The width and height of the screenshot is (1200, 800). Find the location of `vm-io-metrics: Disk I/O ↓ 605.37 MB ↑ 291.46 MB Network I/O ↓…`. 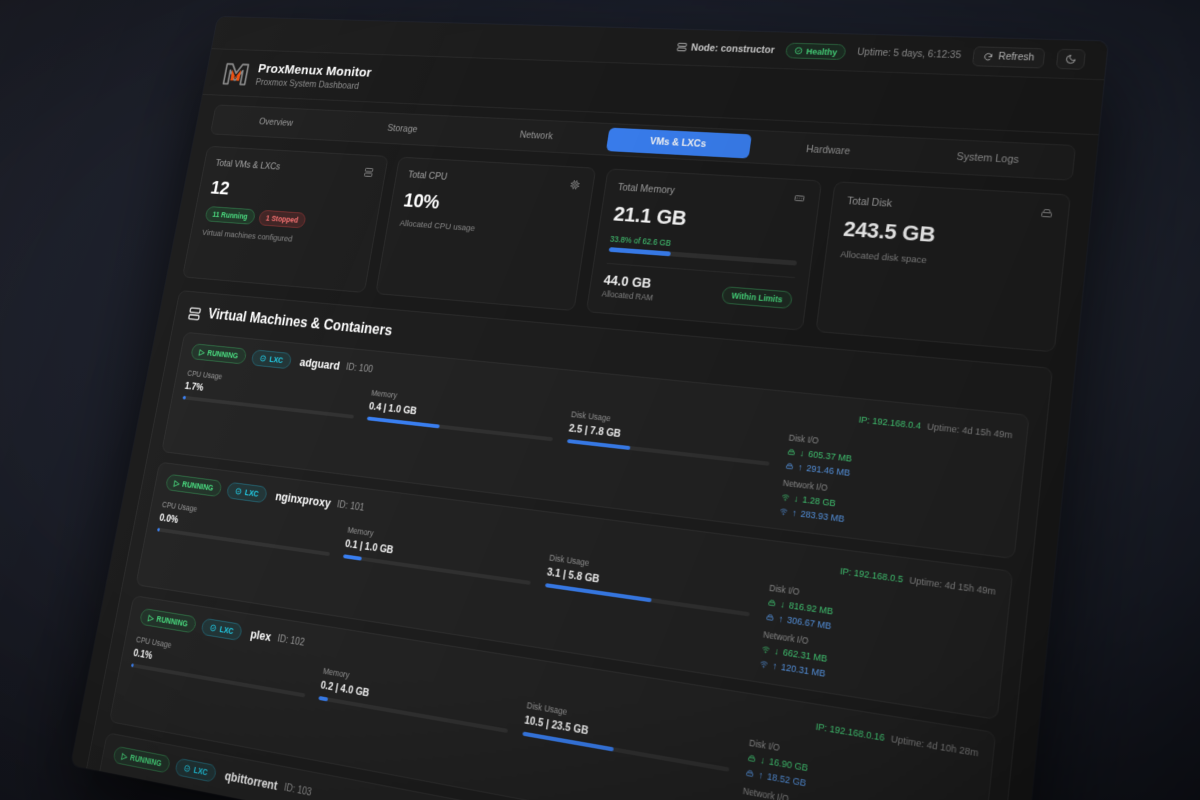

vm-io-metrics: Disk I/O ↓ 605.37 MB ↑ 291.46 MB Network I/O ↓… is located at coordinates (895, 488).